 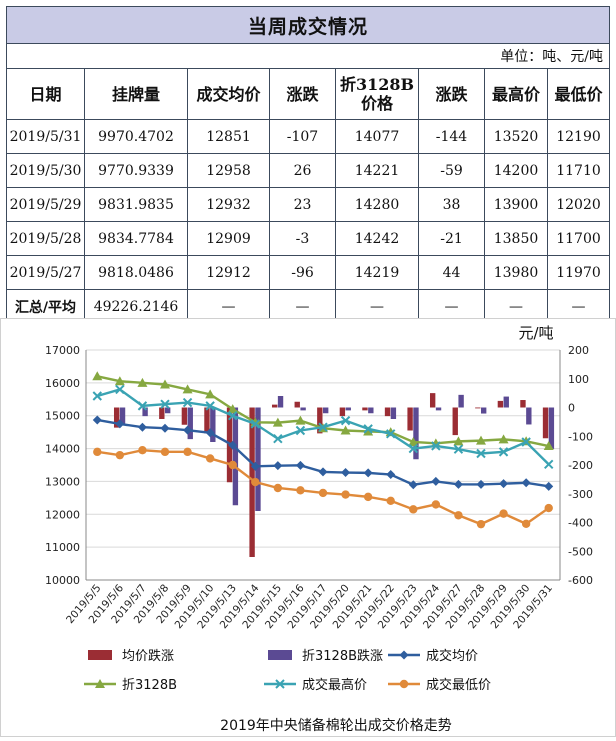 I want to click on table-header-cell: 最高价, so click(x=516, y=94).